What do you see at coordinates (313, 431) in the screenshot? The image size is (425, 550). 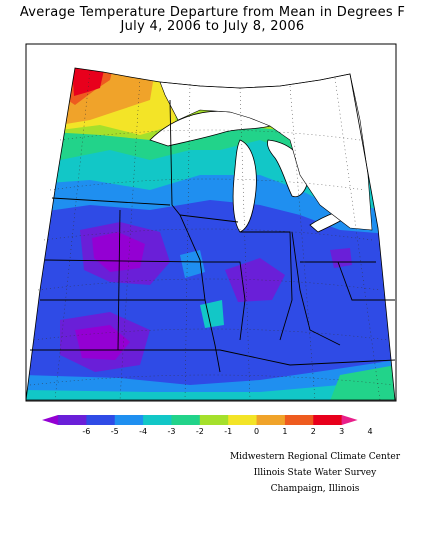 I see `legend-tick-label: 2` at bounding box center [313, 431].